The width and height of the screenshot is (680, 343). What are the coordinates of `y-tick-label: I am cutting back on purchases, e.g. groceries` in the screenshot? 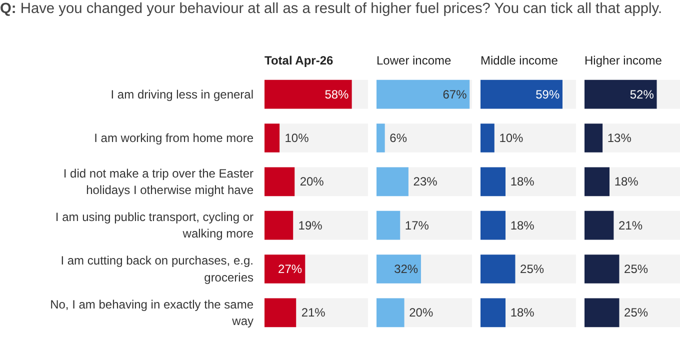 It's located at (157, 269).